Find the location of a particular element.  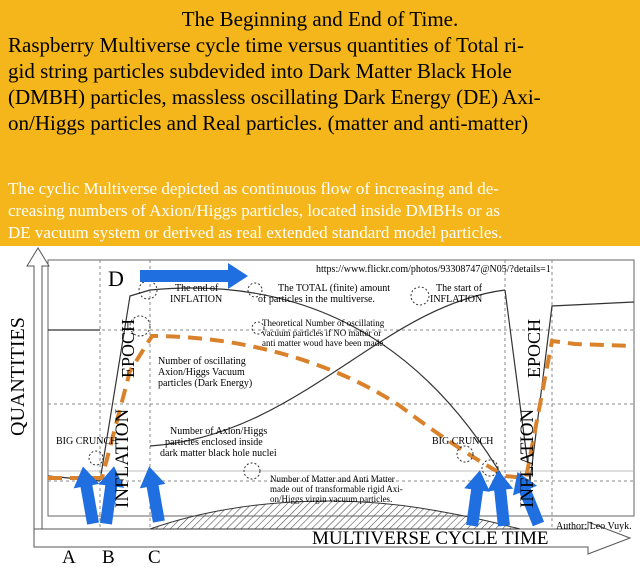

point-label-b: B is located at coordinates (108, 557).